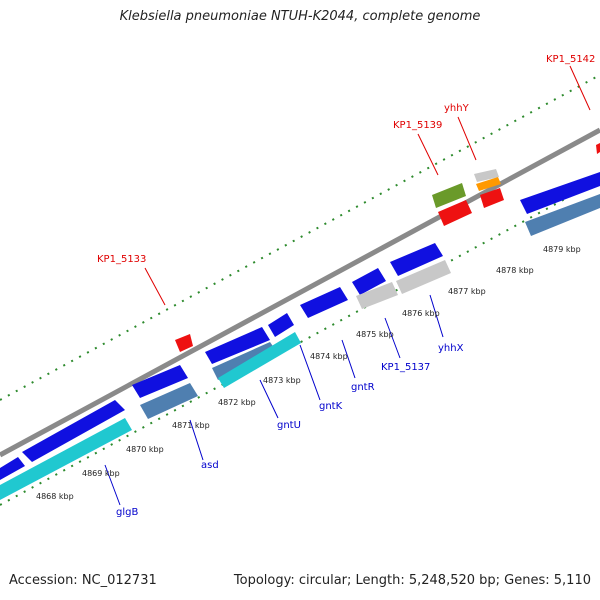 This screenshot has width=600, height=600. What do you see at coordinates (282, 380) in the screenshot?
I see `tick-label-5: 4873 kbp` at bounding box center [282, 380].